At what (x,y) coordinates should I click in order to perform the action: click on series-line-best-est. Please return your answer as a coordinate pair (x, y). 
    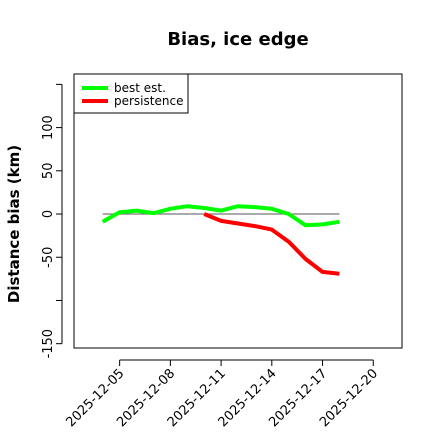
    Looking at the image, I should click on (220, 216).